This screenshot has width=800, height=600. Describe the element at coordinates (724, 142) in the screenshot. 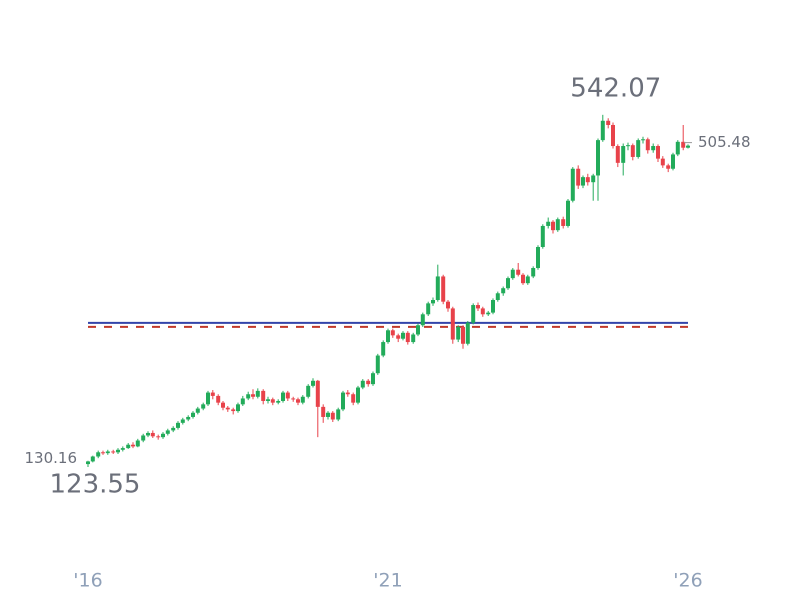

I see `last-label: 505.48` at that location.